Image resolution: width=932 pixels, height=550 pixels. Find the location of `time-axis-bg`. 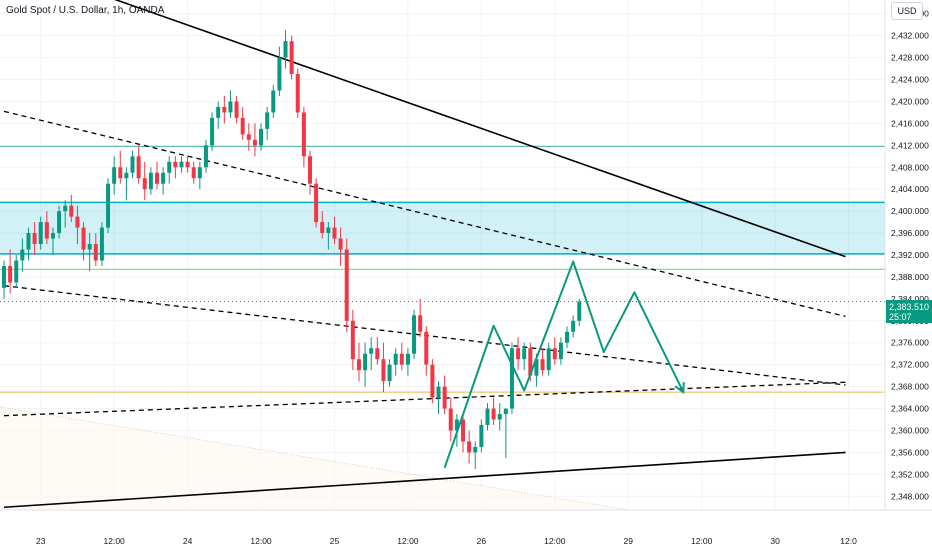

time-axis-bg is located at coordinates (466, 530).